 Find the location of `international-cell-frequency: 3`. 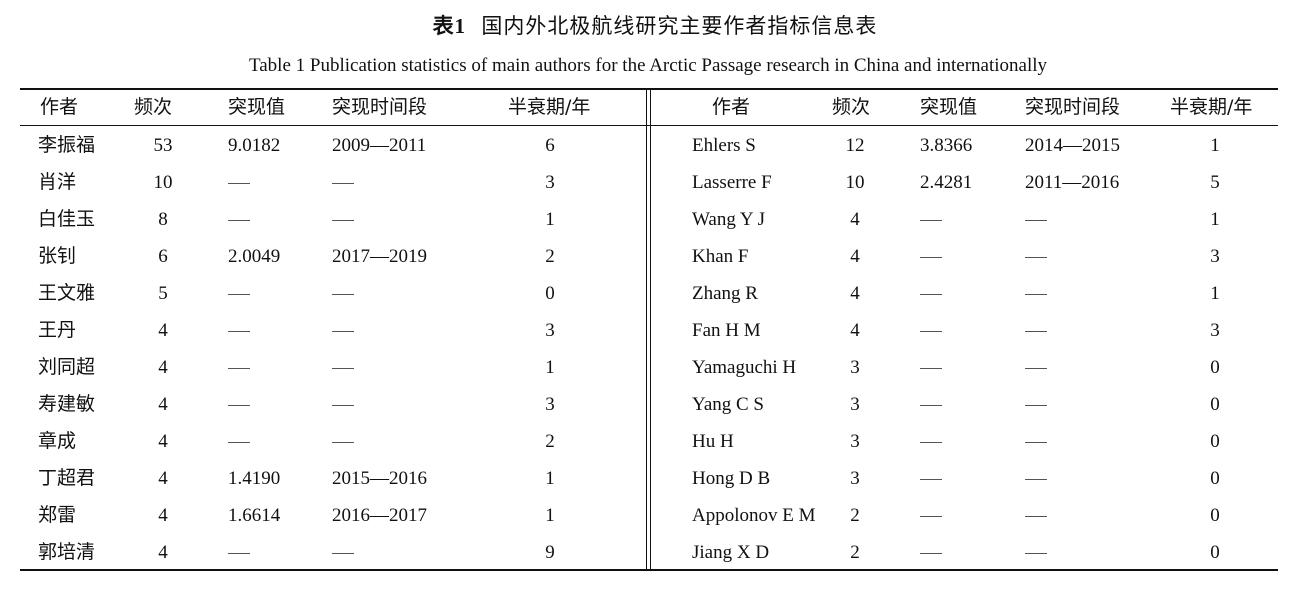

international-cell-frequency: 3 is located at coordinates (855, 367).